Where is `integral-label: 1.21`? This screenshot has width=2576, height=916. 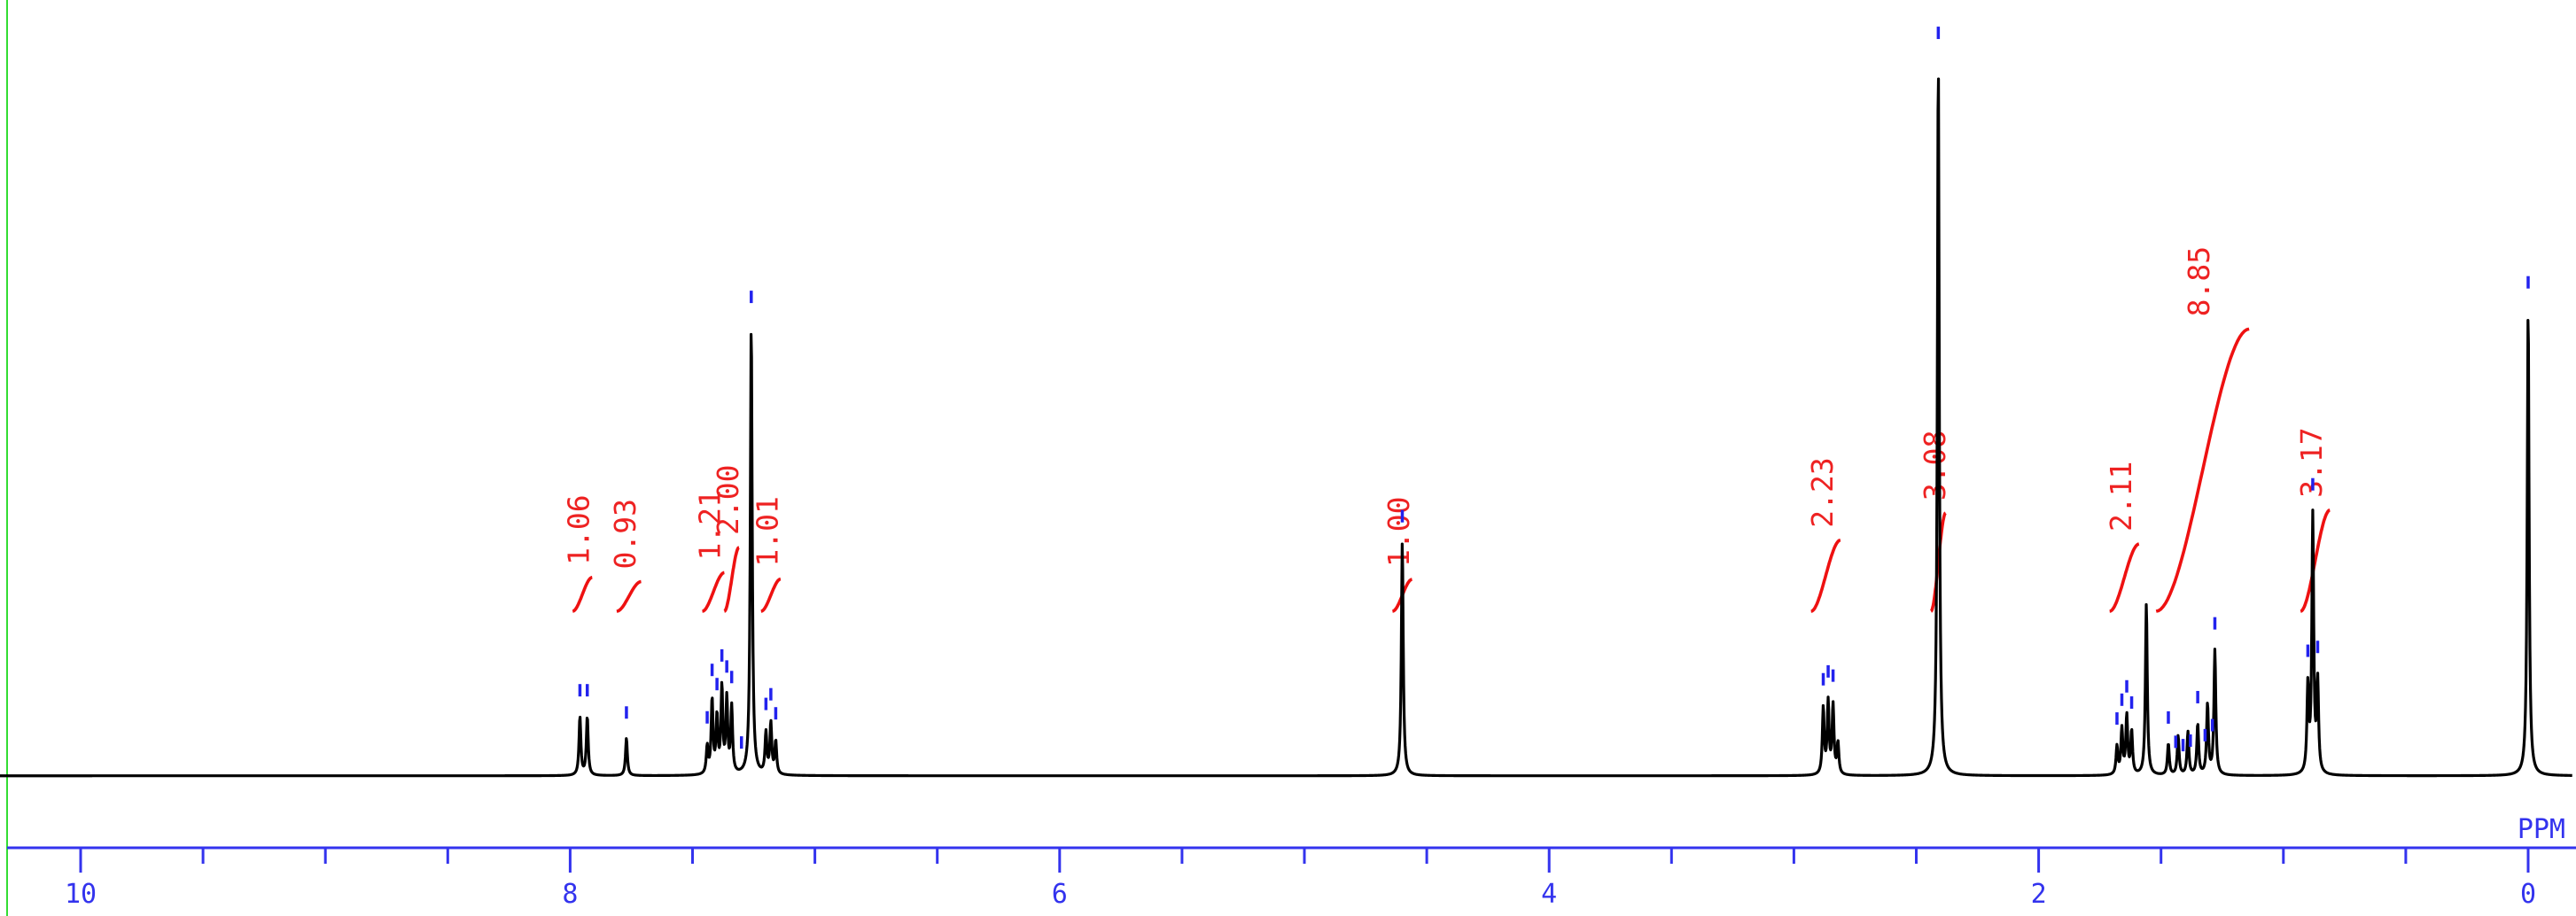
integral-label: 1.21 is located at coordinates (710, 525).